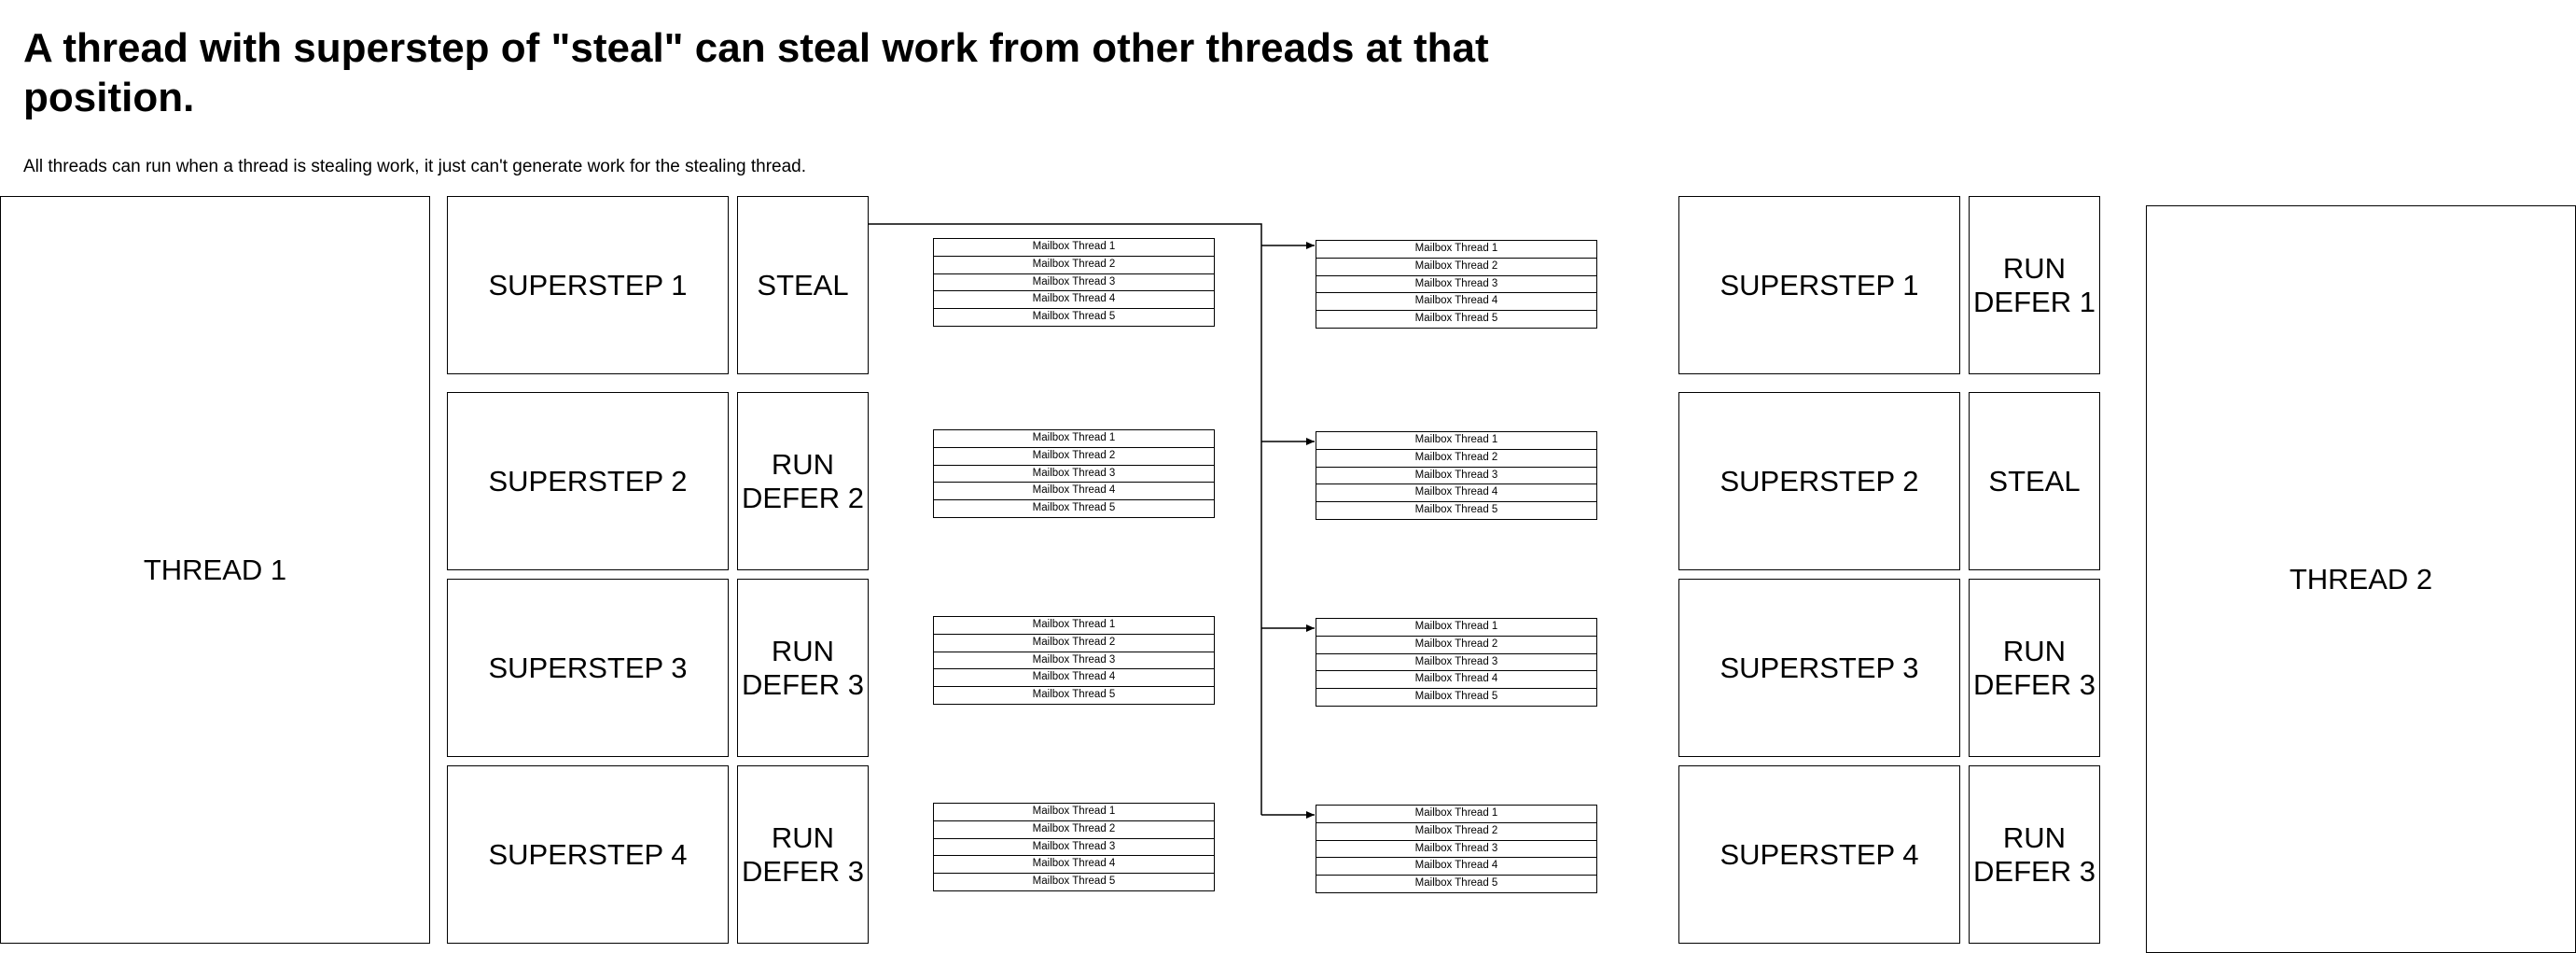 Image resolution: width=2576 pixels, height=953 pixels. I want to click on mailbox-row: Mailbox Thread 3, so click(1456, 475).